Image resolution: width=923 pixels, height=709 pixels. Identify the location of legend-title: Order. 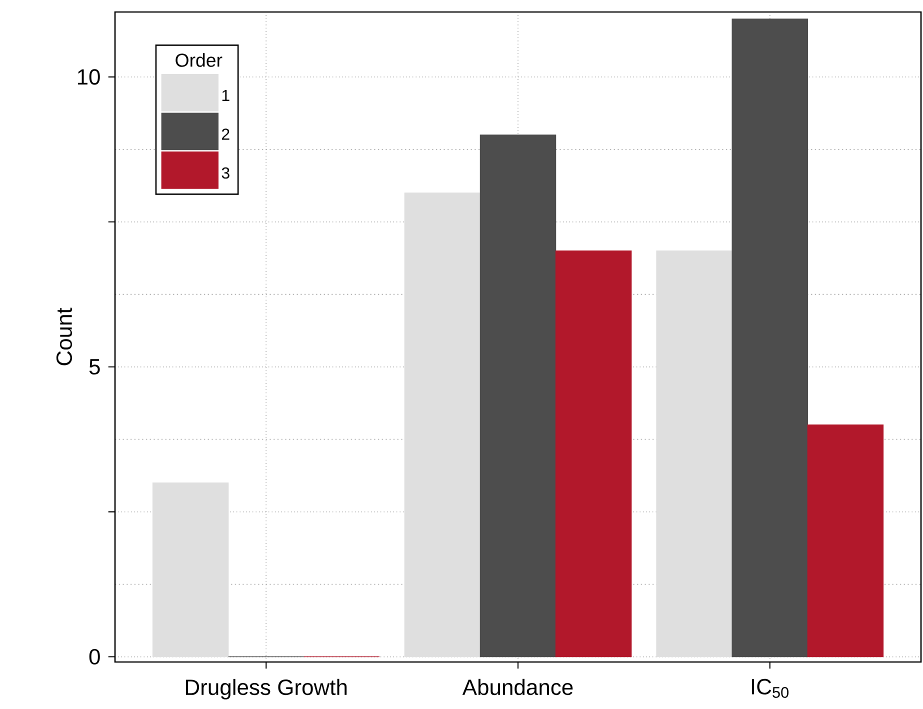
(199, 60).